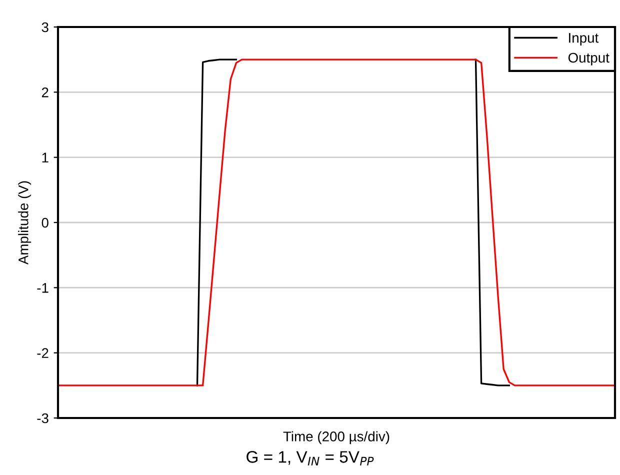 The width and height of the screenshot is (620, 475). Describe the element at coordinates (25, 223) in the screenshot. I see `y-axis-title: Amplitude (V)` at that location.